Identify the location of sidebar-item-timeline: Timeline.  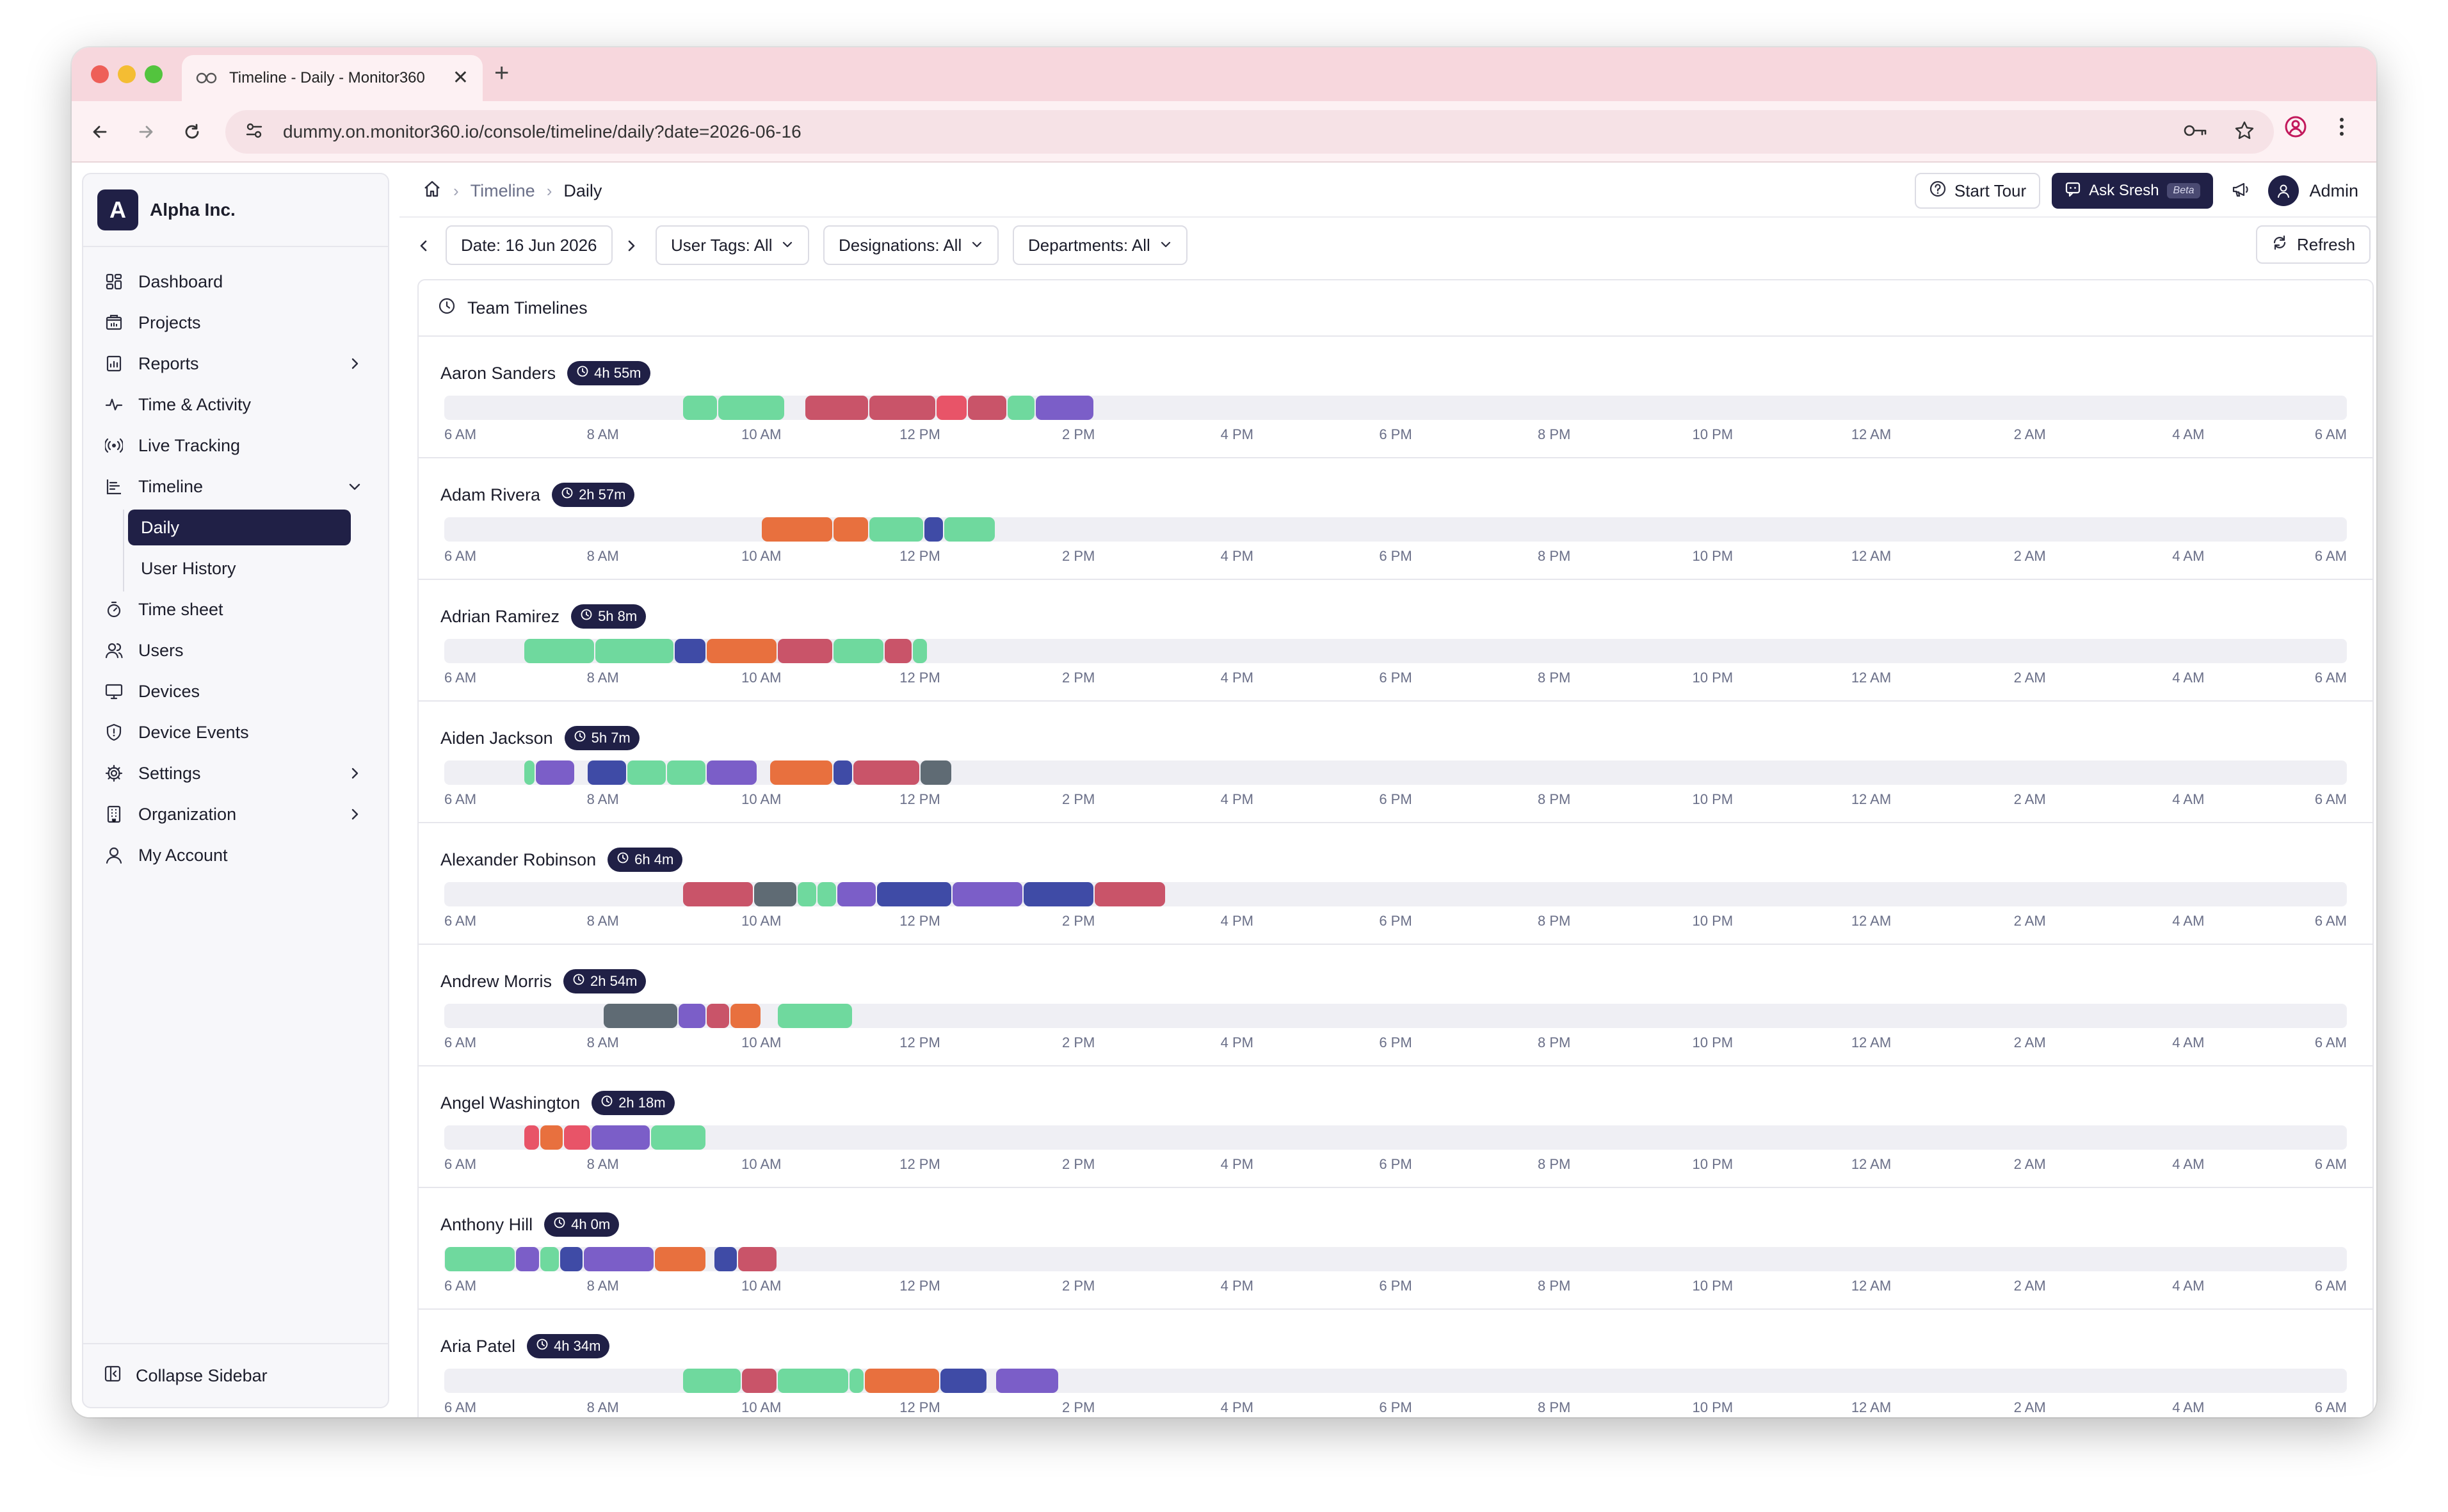
(235, 486).